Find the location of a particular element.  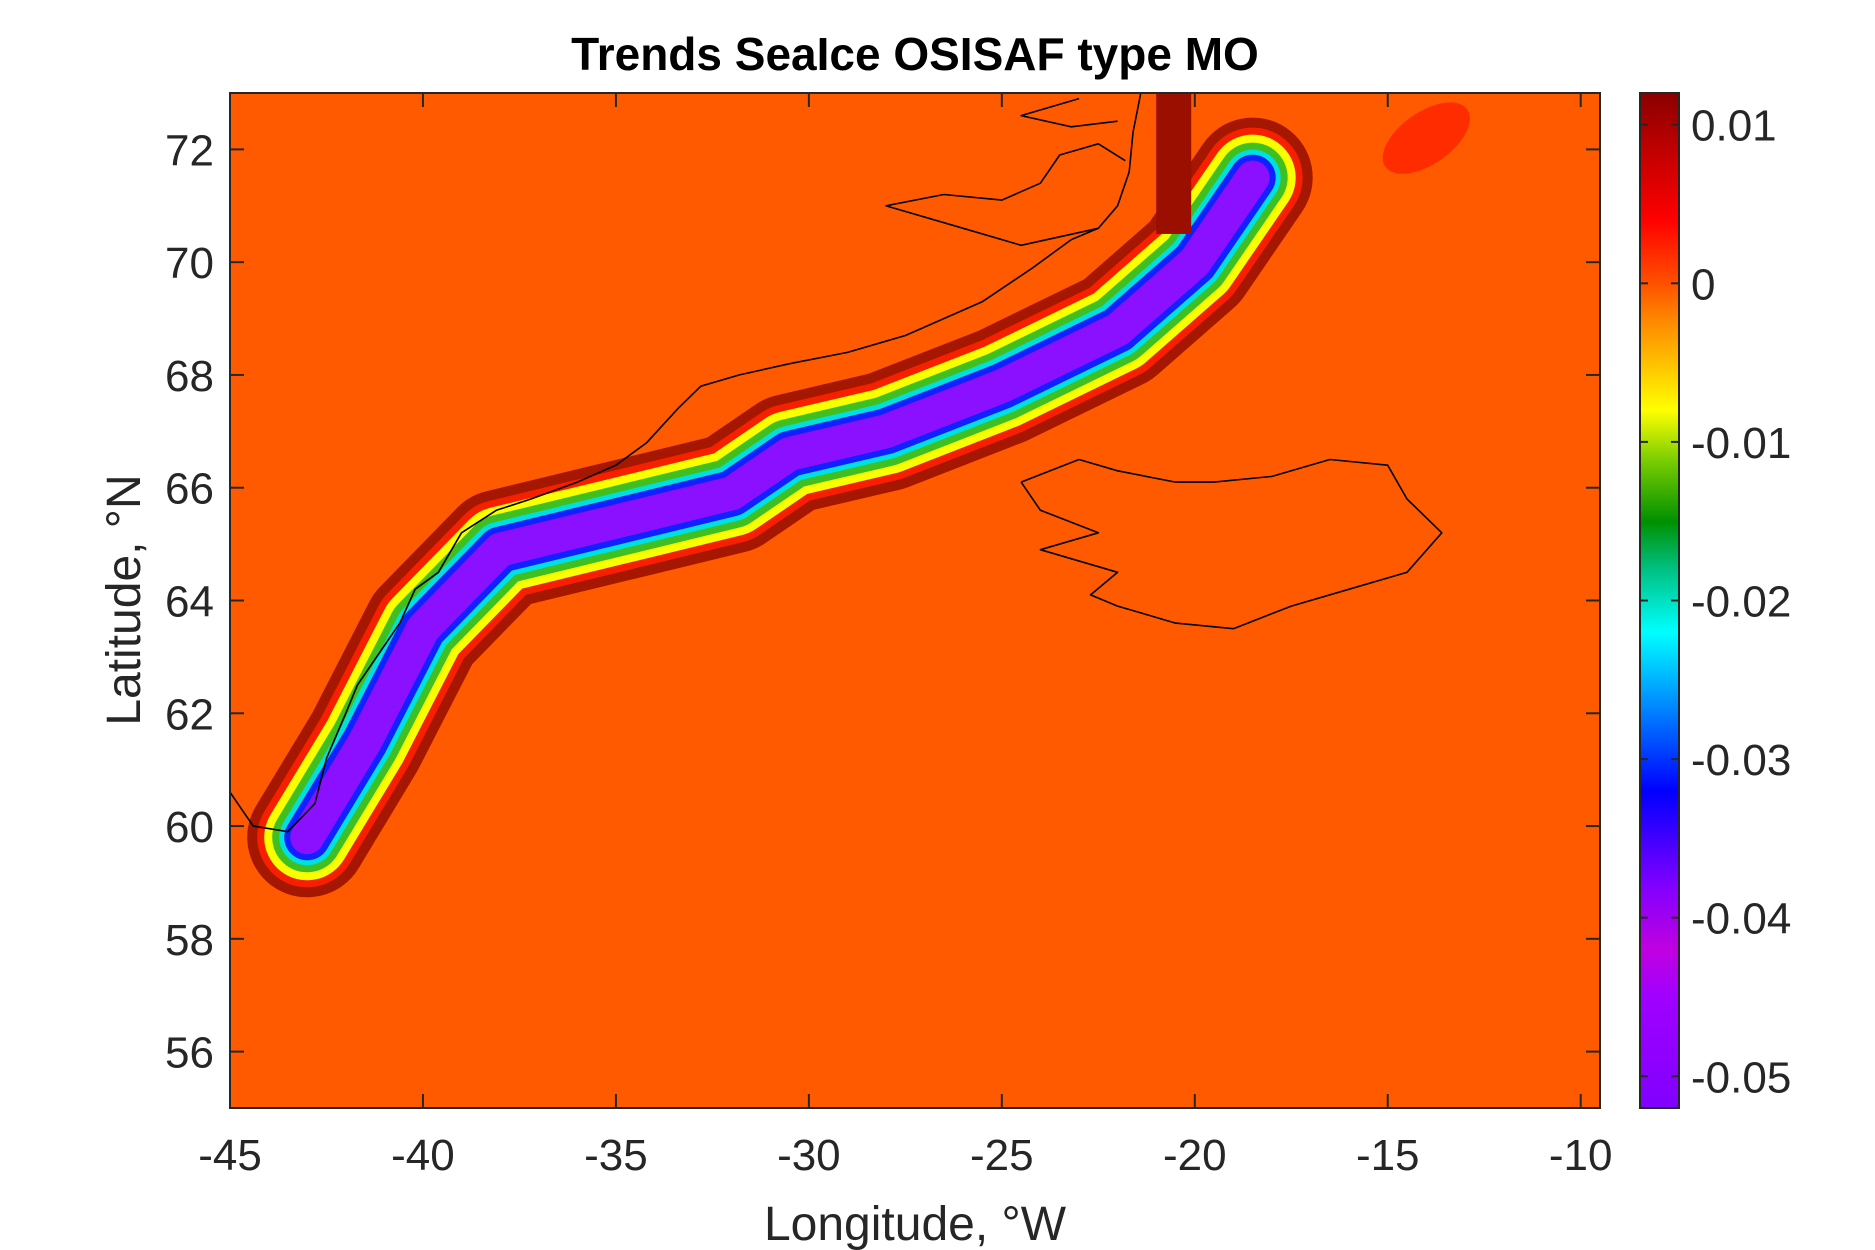

x-tick-label: -45 is located at coordinates (230, 1155).